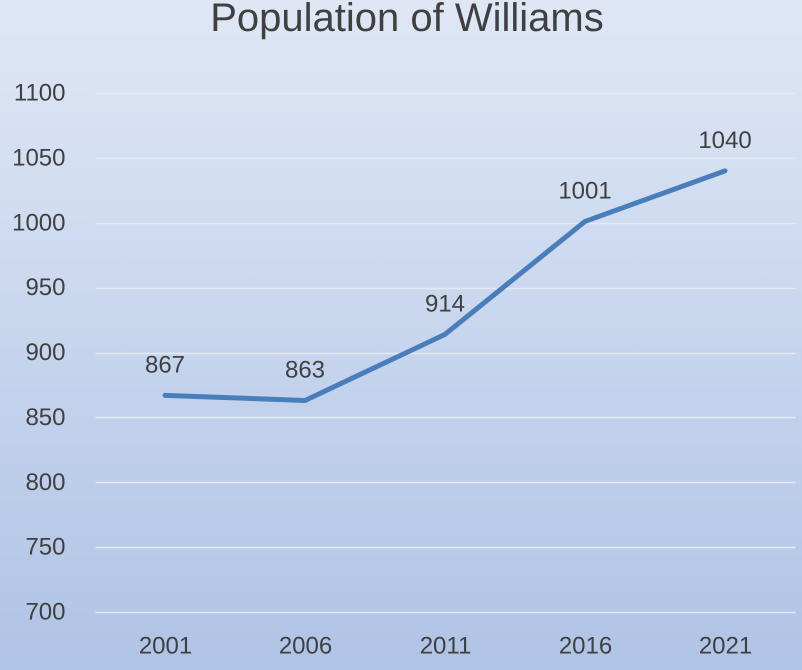 The height and width of the screenshot is (670, 802). What do you see at coordinates (445, 304) in the screenshot?
I see `data-label: 914` at bounding box center [445, 304].